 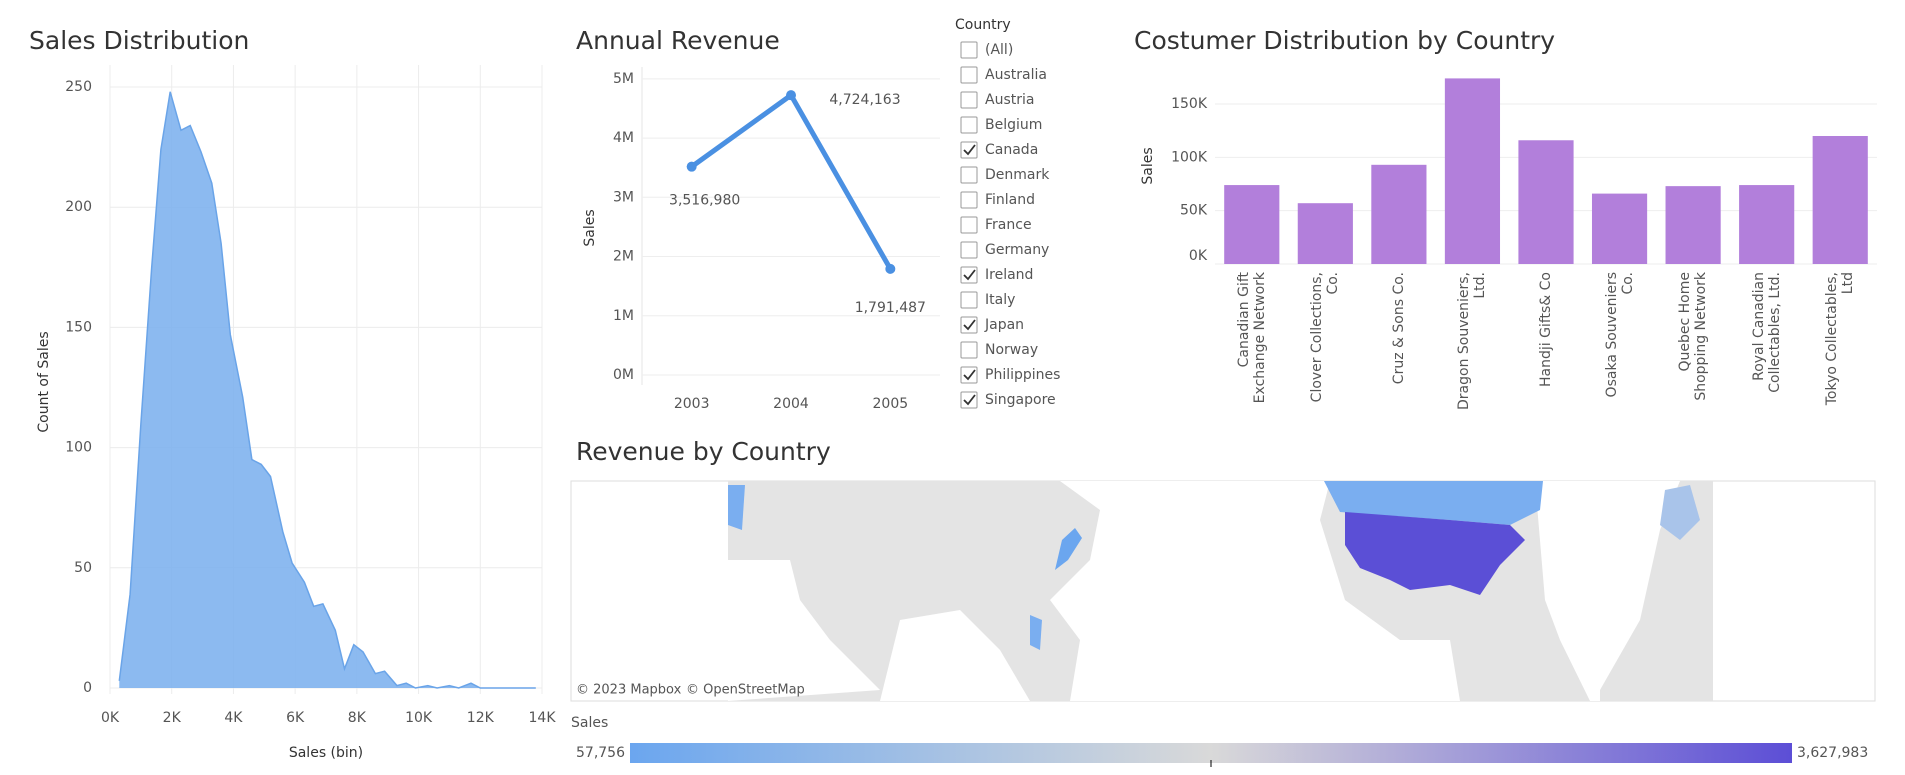 What do you see at coordinates (992, 325) in the screenshot?
I see `filter-option: Japan` at bounding box center [992, 325].